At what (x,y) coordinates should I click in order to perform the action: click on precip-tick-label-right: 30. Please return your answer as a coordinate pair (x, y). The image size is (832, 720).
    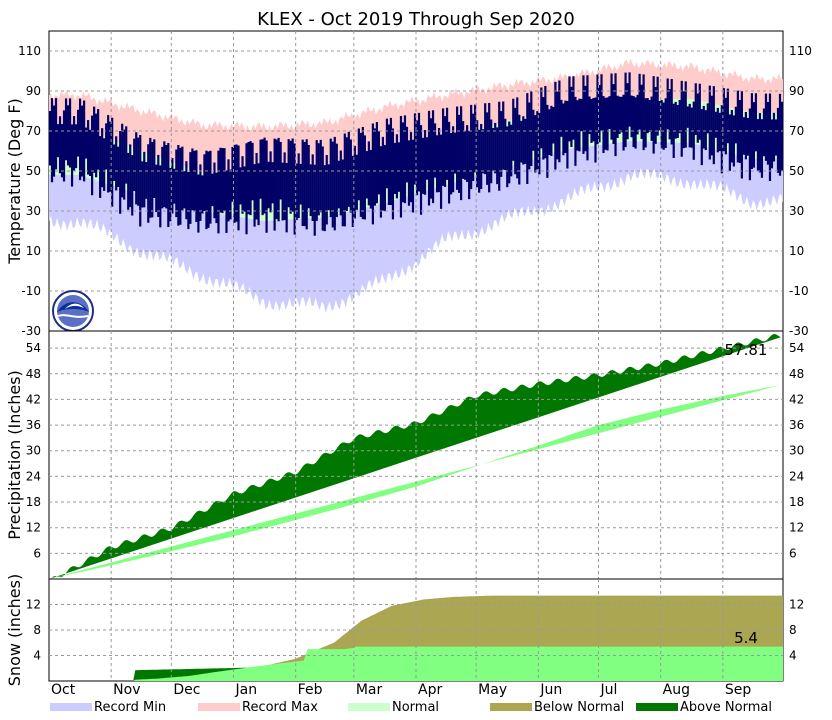
    Looking at the image, I should click on (796, 451).